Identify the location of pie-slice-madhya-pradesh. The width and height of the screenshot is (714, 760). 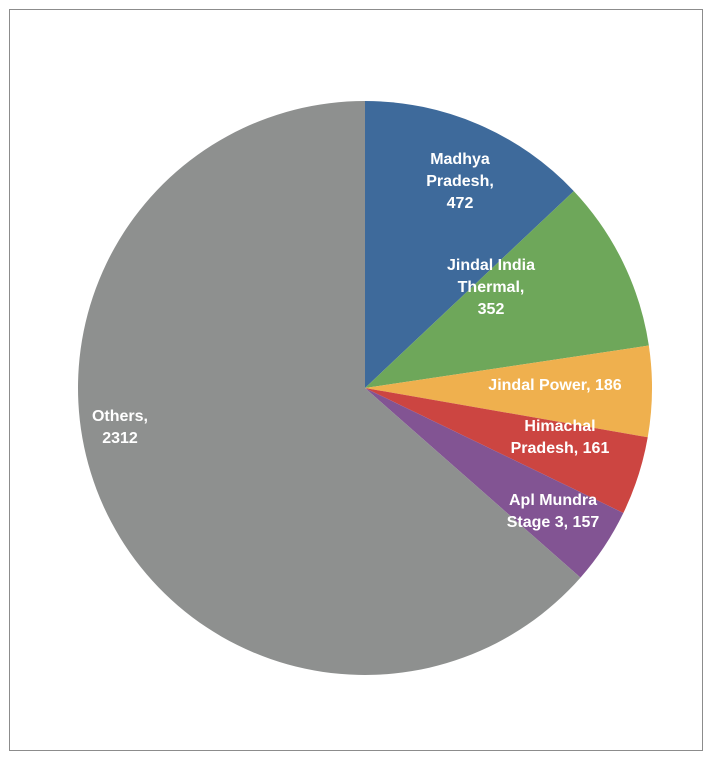
(469, 244).